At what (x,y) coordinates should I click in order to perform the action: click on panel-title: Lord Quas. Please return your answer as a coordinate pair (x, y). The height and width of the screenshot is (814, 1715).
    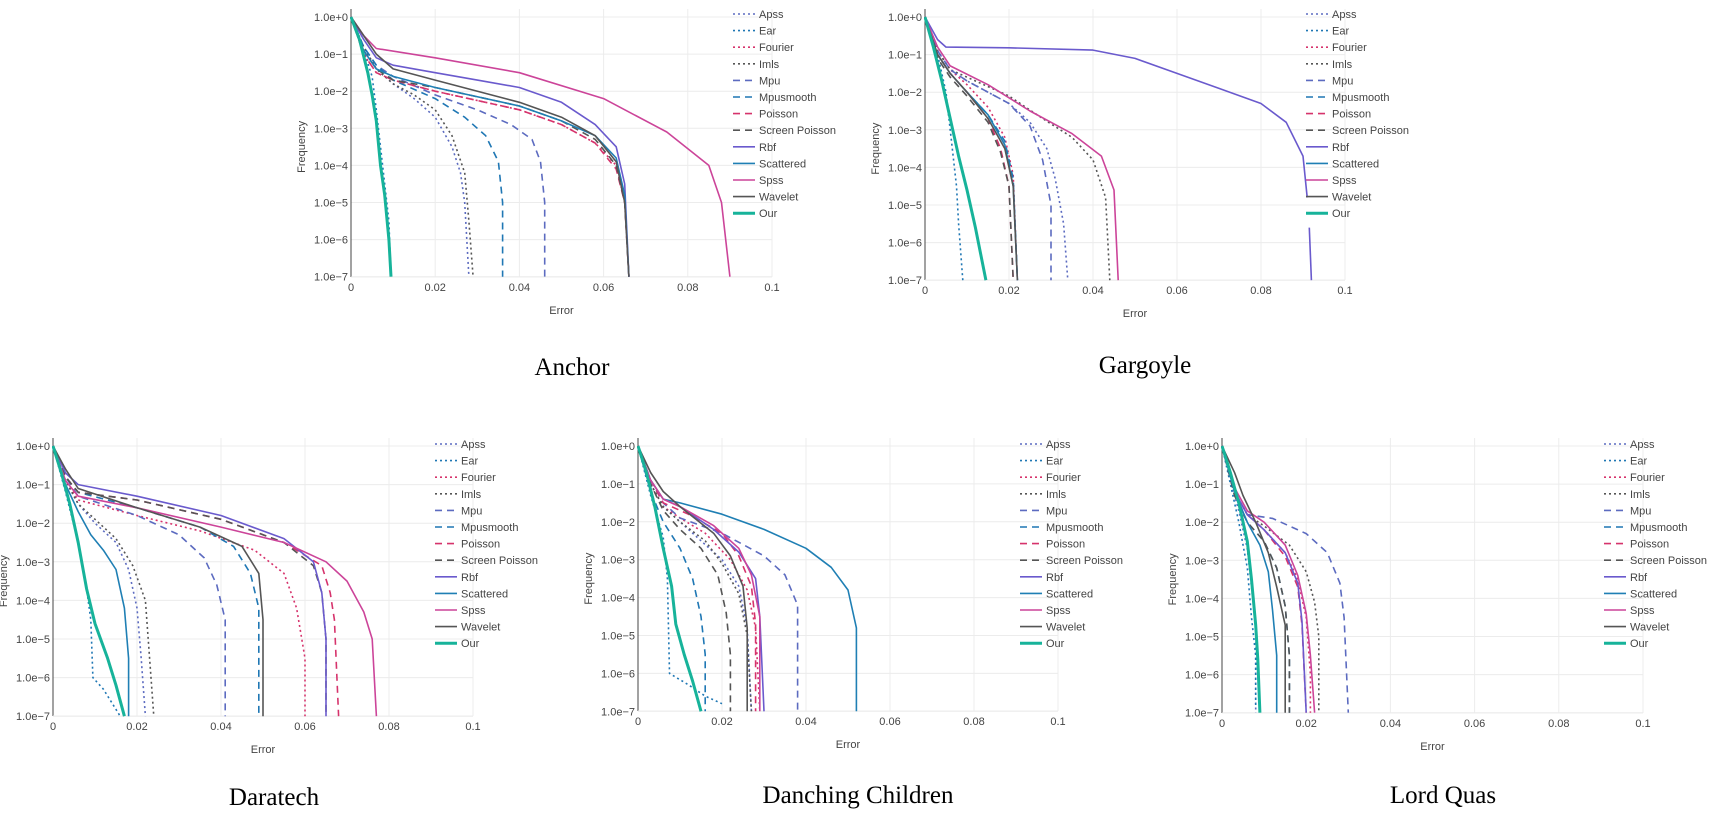
    Looking at the image, I should click on (1443, 795).